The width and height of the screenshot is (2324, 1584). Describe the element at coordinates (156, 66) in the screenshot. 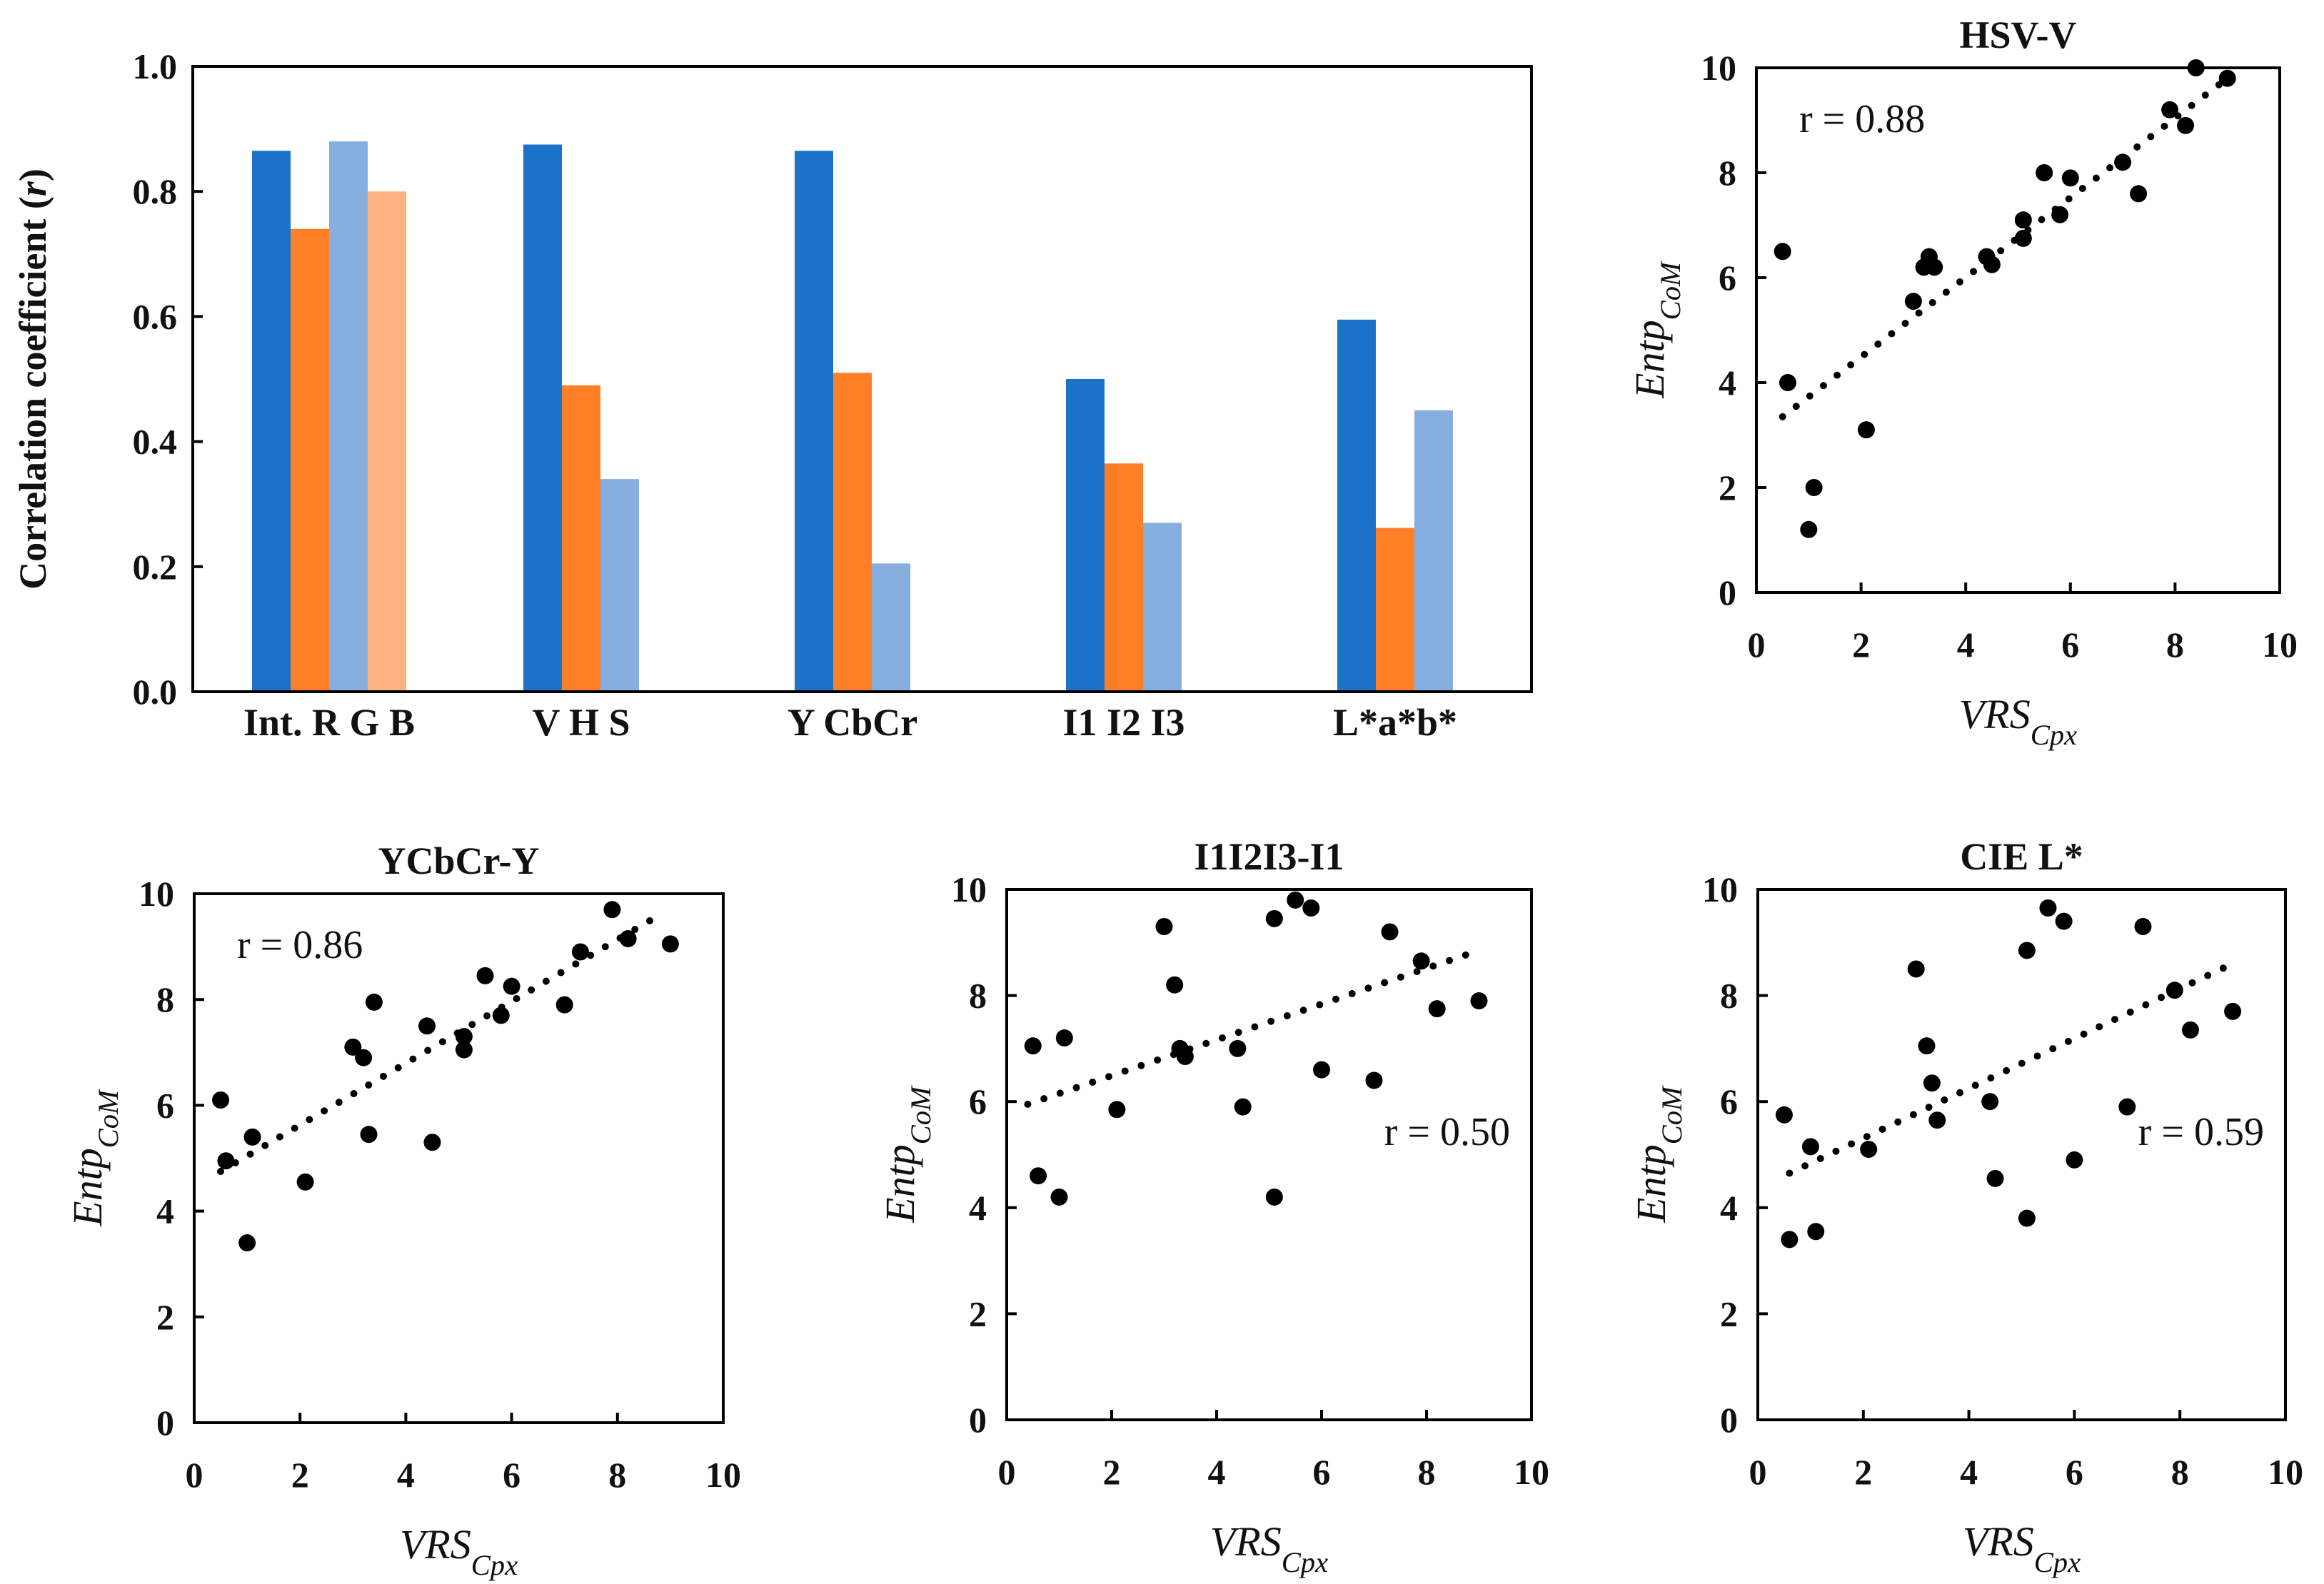

I see `y-tick-label: 1.0` at that location.